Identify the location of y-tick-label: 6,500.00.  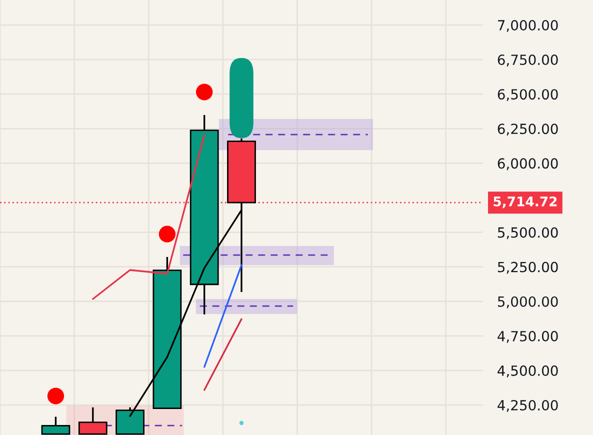
(528, 95).